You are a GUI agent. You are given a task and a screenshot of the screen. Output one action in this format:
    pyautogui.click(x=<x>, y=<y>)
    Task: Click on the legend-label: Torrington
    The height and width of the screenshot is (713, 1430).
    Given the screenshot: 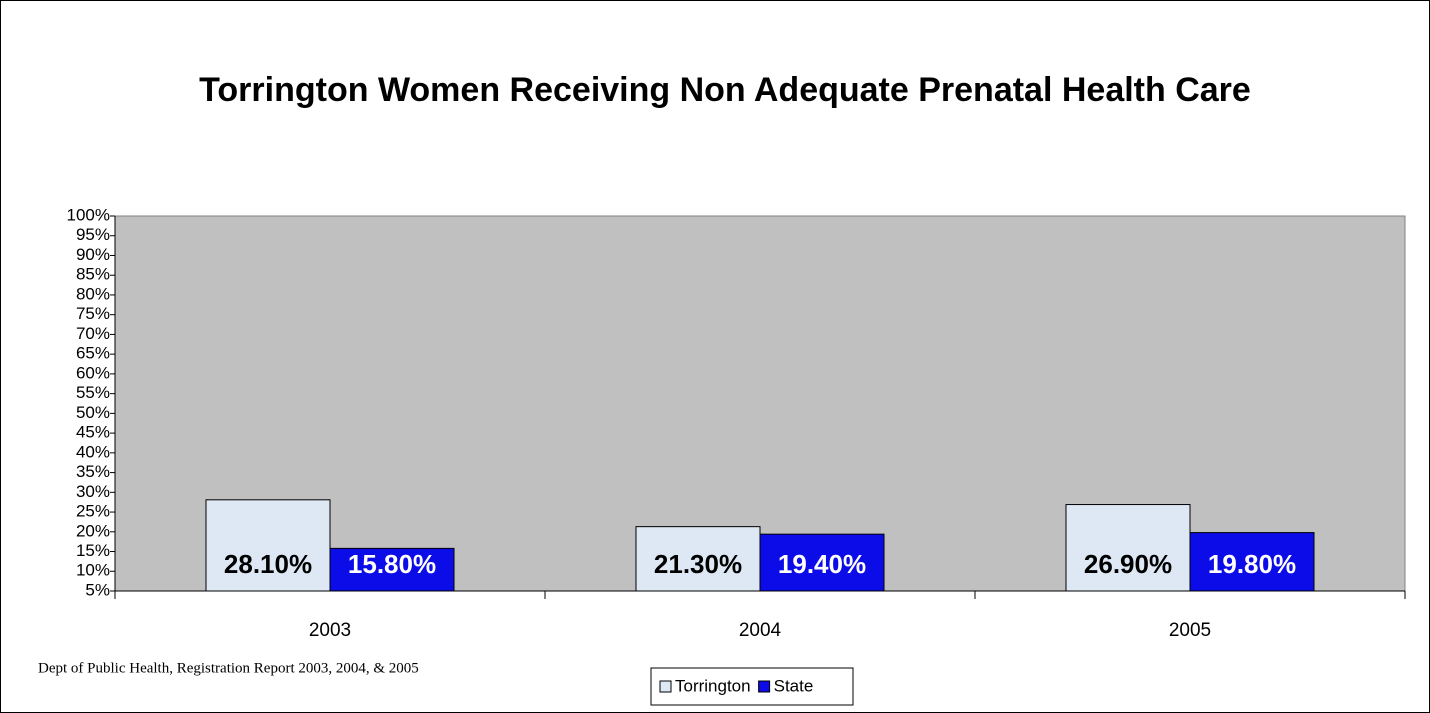 What is the action you would take?
    pyautogui.click(x=713, y=685)
    